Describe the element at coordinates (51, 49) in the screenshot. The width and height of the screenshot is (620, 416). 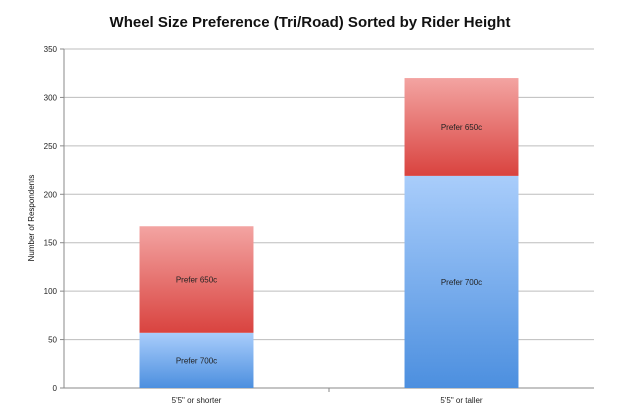
I see `y-tick-label: 350` at that location.